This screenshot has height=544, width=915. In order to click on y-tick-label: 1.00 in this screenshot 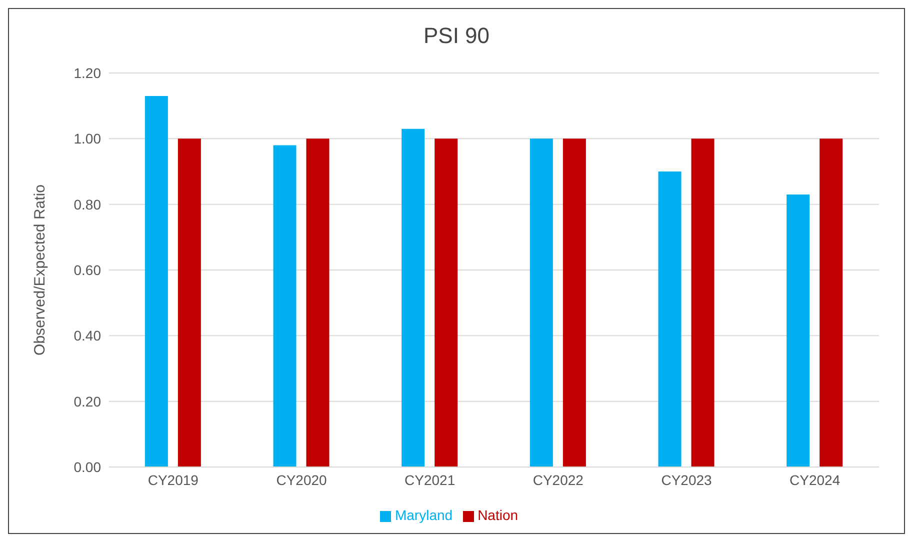, I will do `click(88, 138)`.